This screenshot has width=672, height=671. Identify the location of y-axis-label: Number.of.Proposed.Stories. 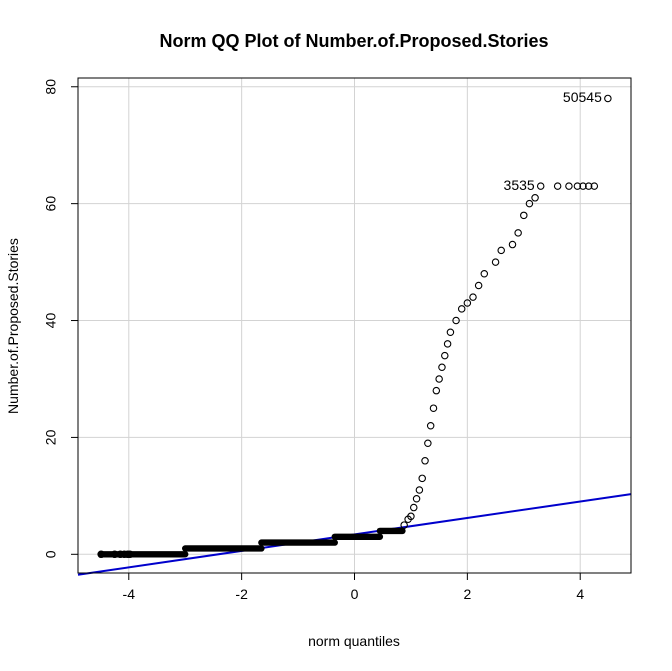
(13, 326).